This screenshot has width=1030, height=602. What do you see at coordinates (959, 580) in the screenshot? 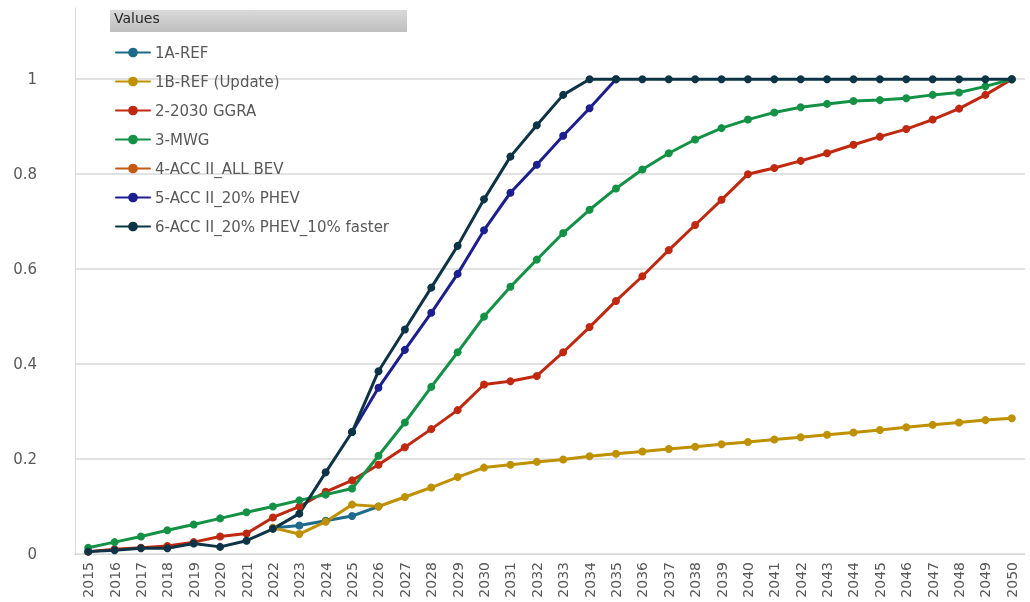
I see `x-tick-label: 2048` at bounding box center [959, 580].